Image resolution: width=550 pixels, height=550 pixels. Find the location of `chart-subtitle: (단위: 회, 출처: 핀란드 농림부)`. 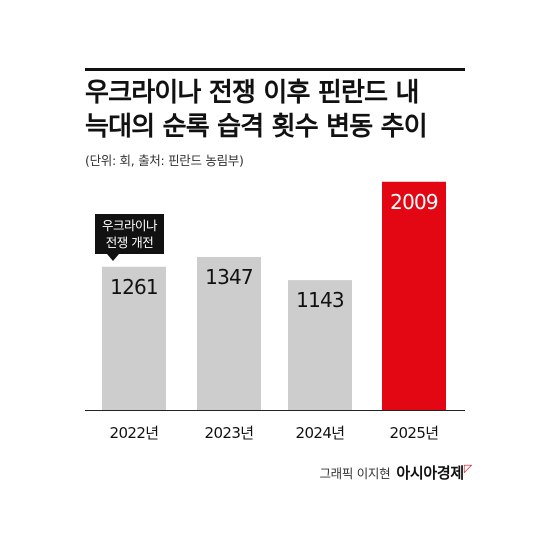

chart-subtitle: (단위: 회, 출처: 핀란드 농림부) is located at coordinates (164, 160).